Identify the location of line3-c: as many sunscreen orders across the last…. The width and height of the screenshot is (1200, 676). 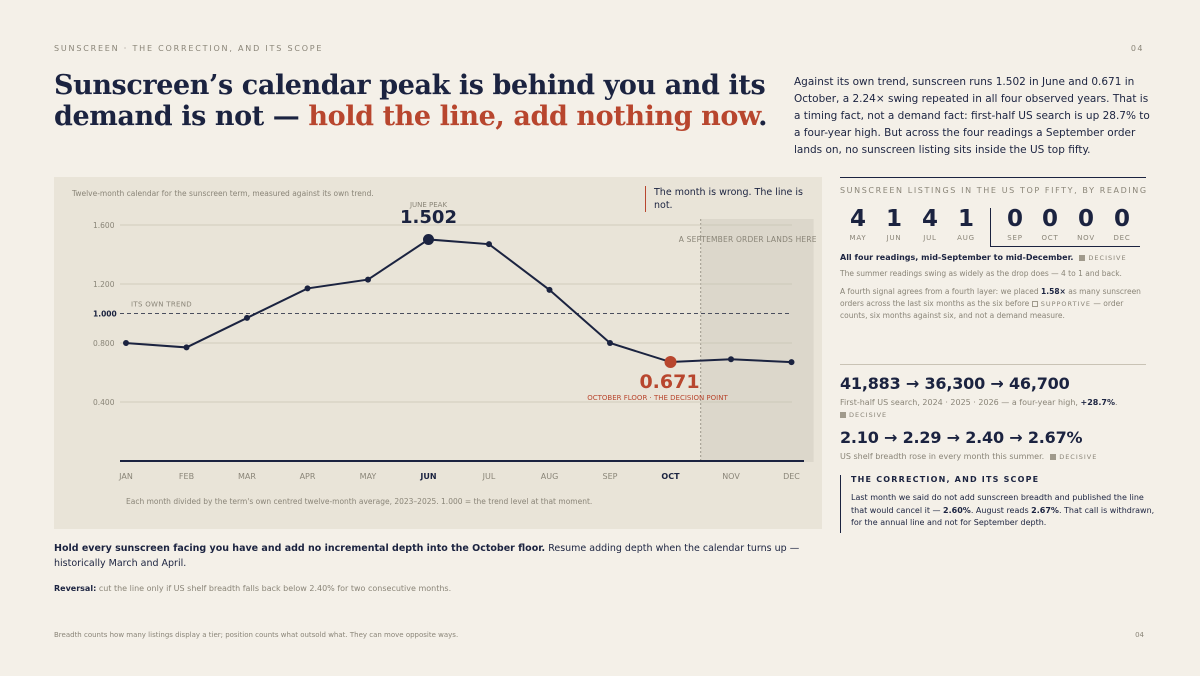
(990, 297).